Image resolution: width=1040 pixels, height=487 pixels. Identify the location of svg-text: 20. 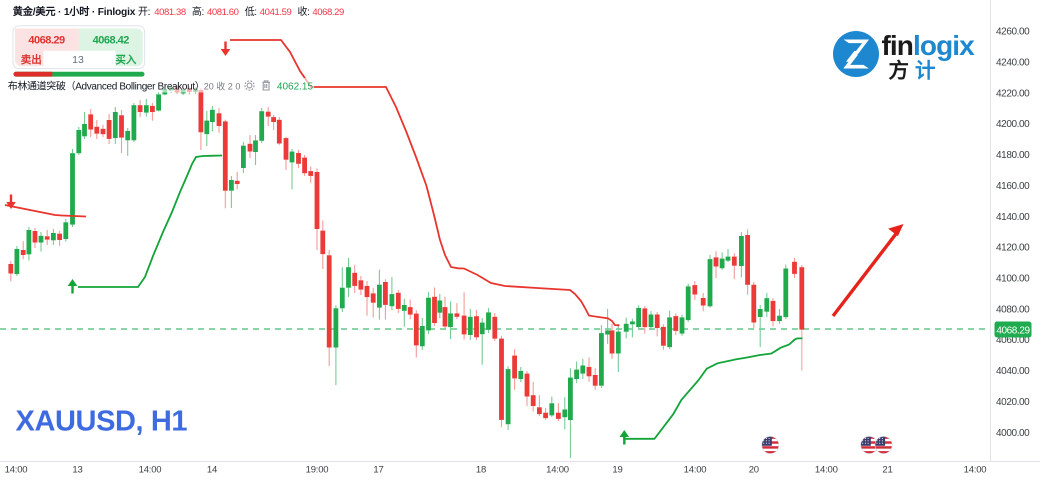
(754, 469).